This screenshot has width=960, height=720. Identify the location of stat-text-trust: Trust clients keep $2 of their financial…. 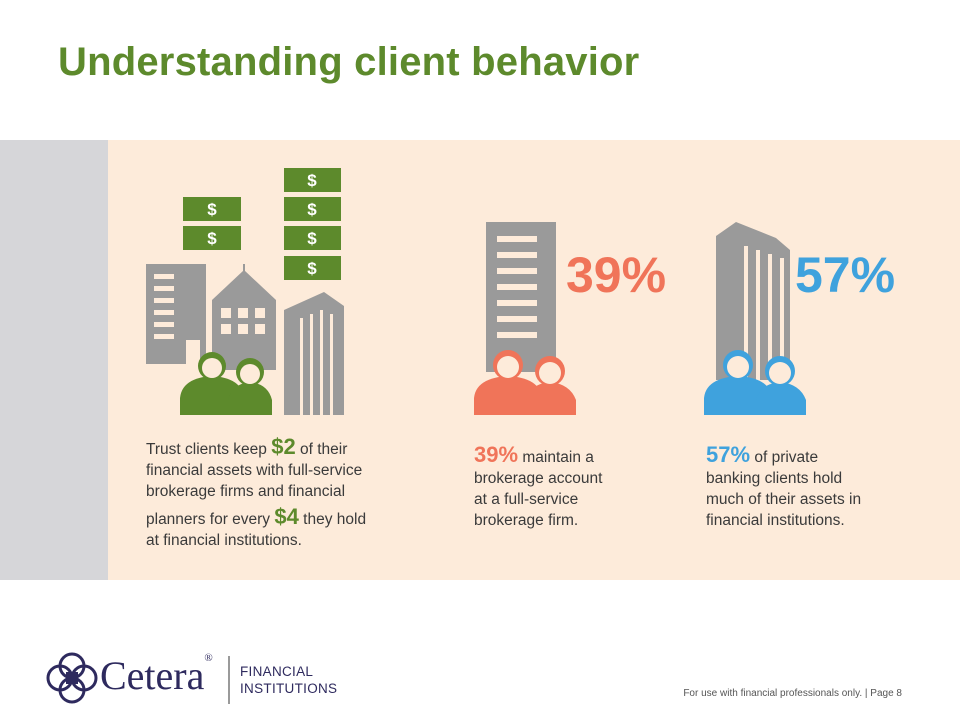
(256, 492).